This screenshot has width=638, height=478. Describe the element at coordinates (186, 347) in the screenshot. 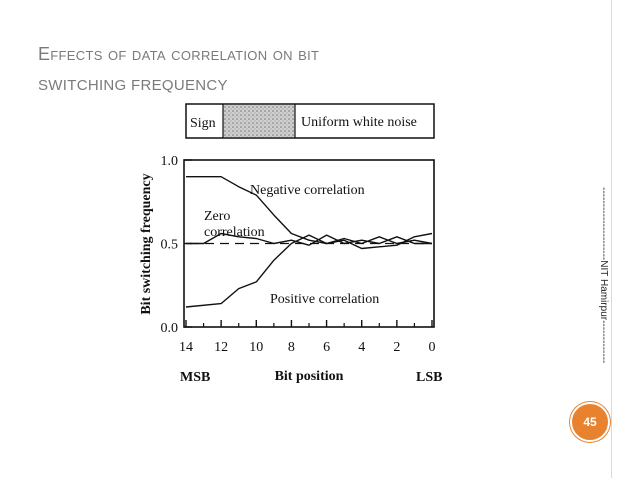

I see `x-tick-label: 14` at that location.